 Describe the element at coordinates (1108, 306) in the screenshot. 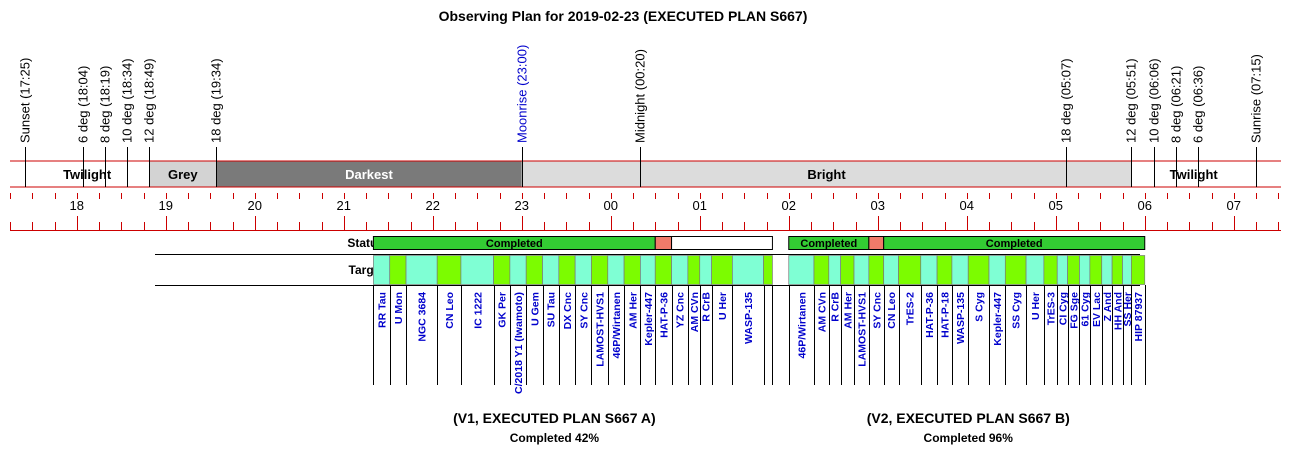

I see `target-label: Z And` at that location.